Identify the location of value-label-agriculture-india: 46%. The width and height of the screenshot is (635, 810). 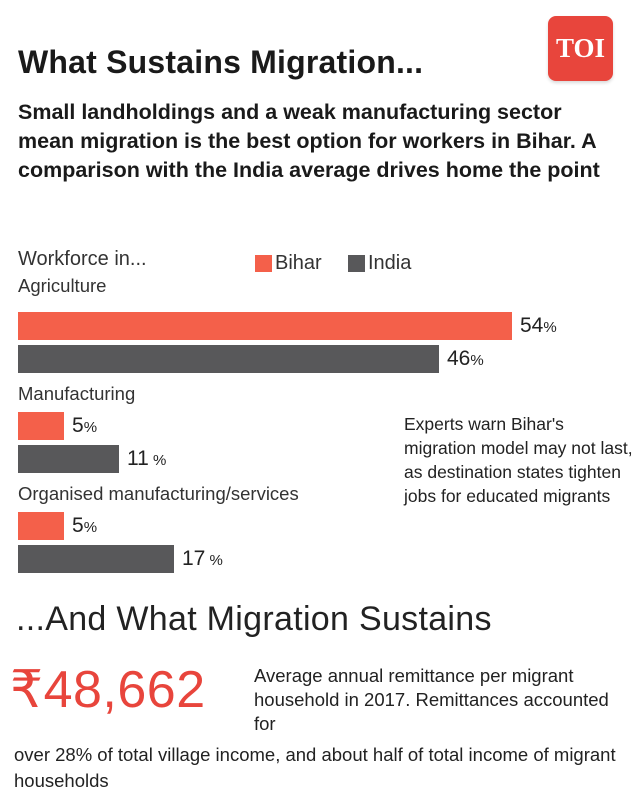
(465, 358).